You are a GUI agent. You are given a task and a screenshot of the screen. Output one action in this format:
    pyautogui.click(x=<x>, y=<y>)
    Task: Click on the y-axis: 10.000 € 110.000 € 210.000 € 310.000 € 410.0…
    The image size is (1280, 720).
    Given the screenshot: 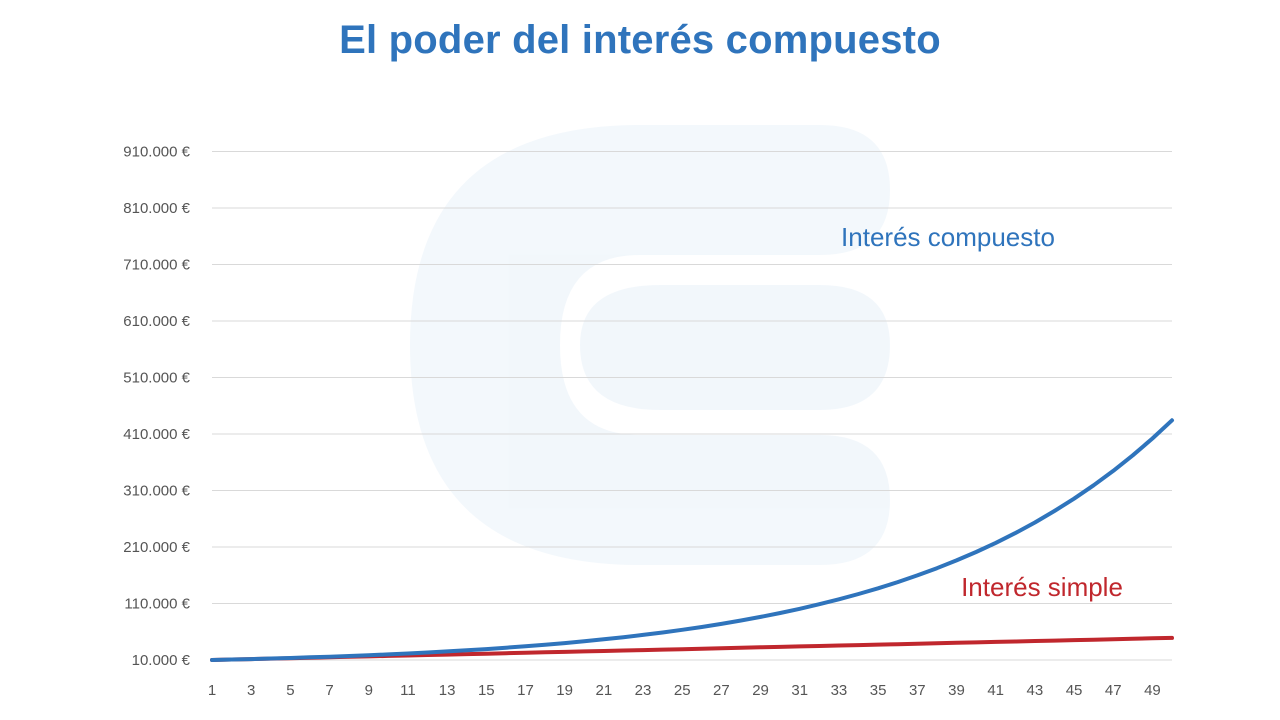 What is the action you would take?
    pyautogui.click(x=156, y=407)
    